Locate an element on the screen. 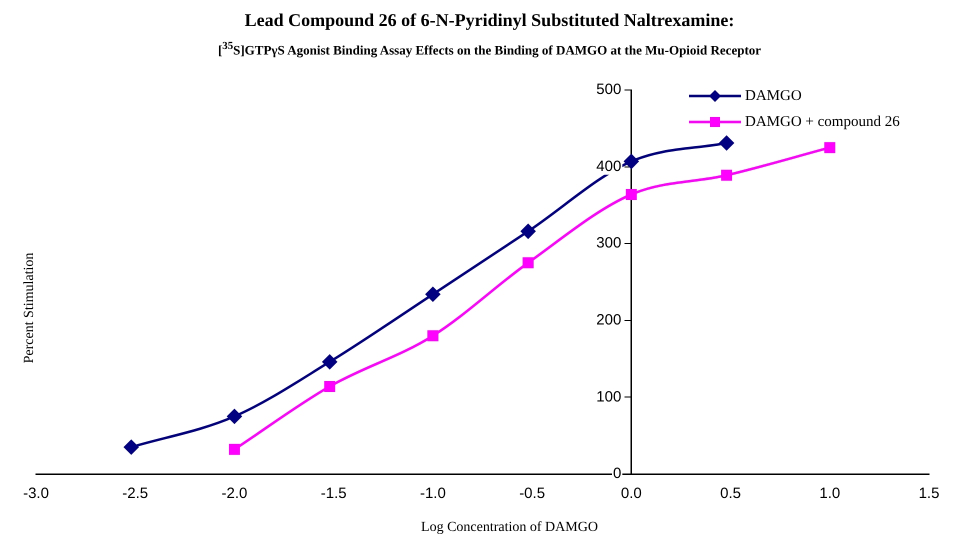  x-axis-title: Log Concentration of DAMGO is located at coordinates (509, 528).